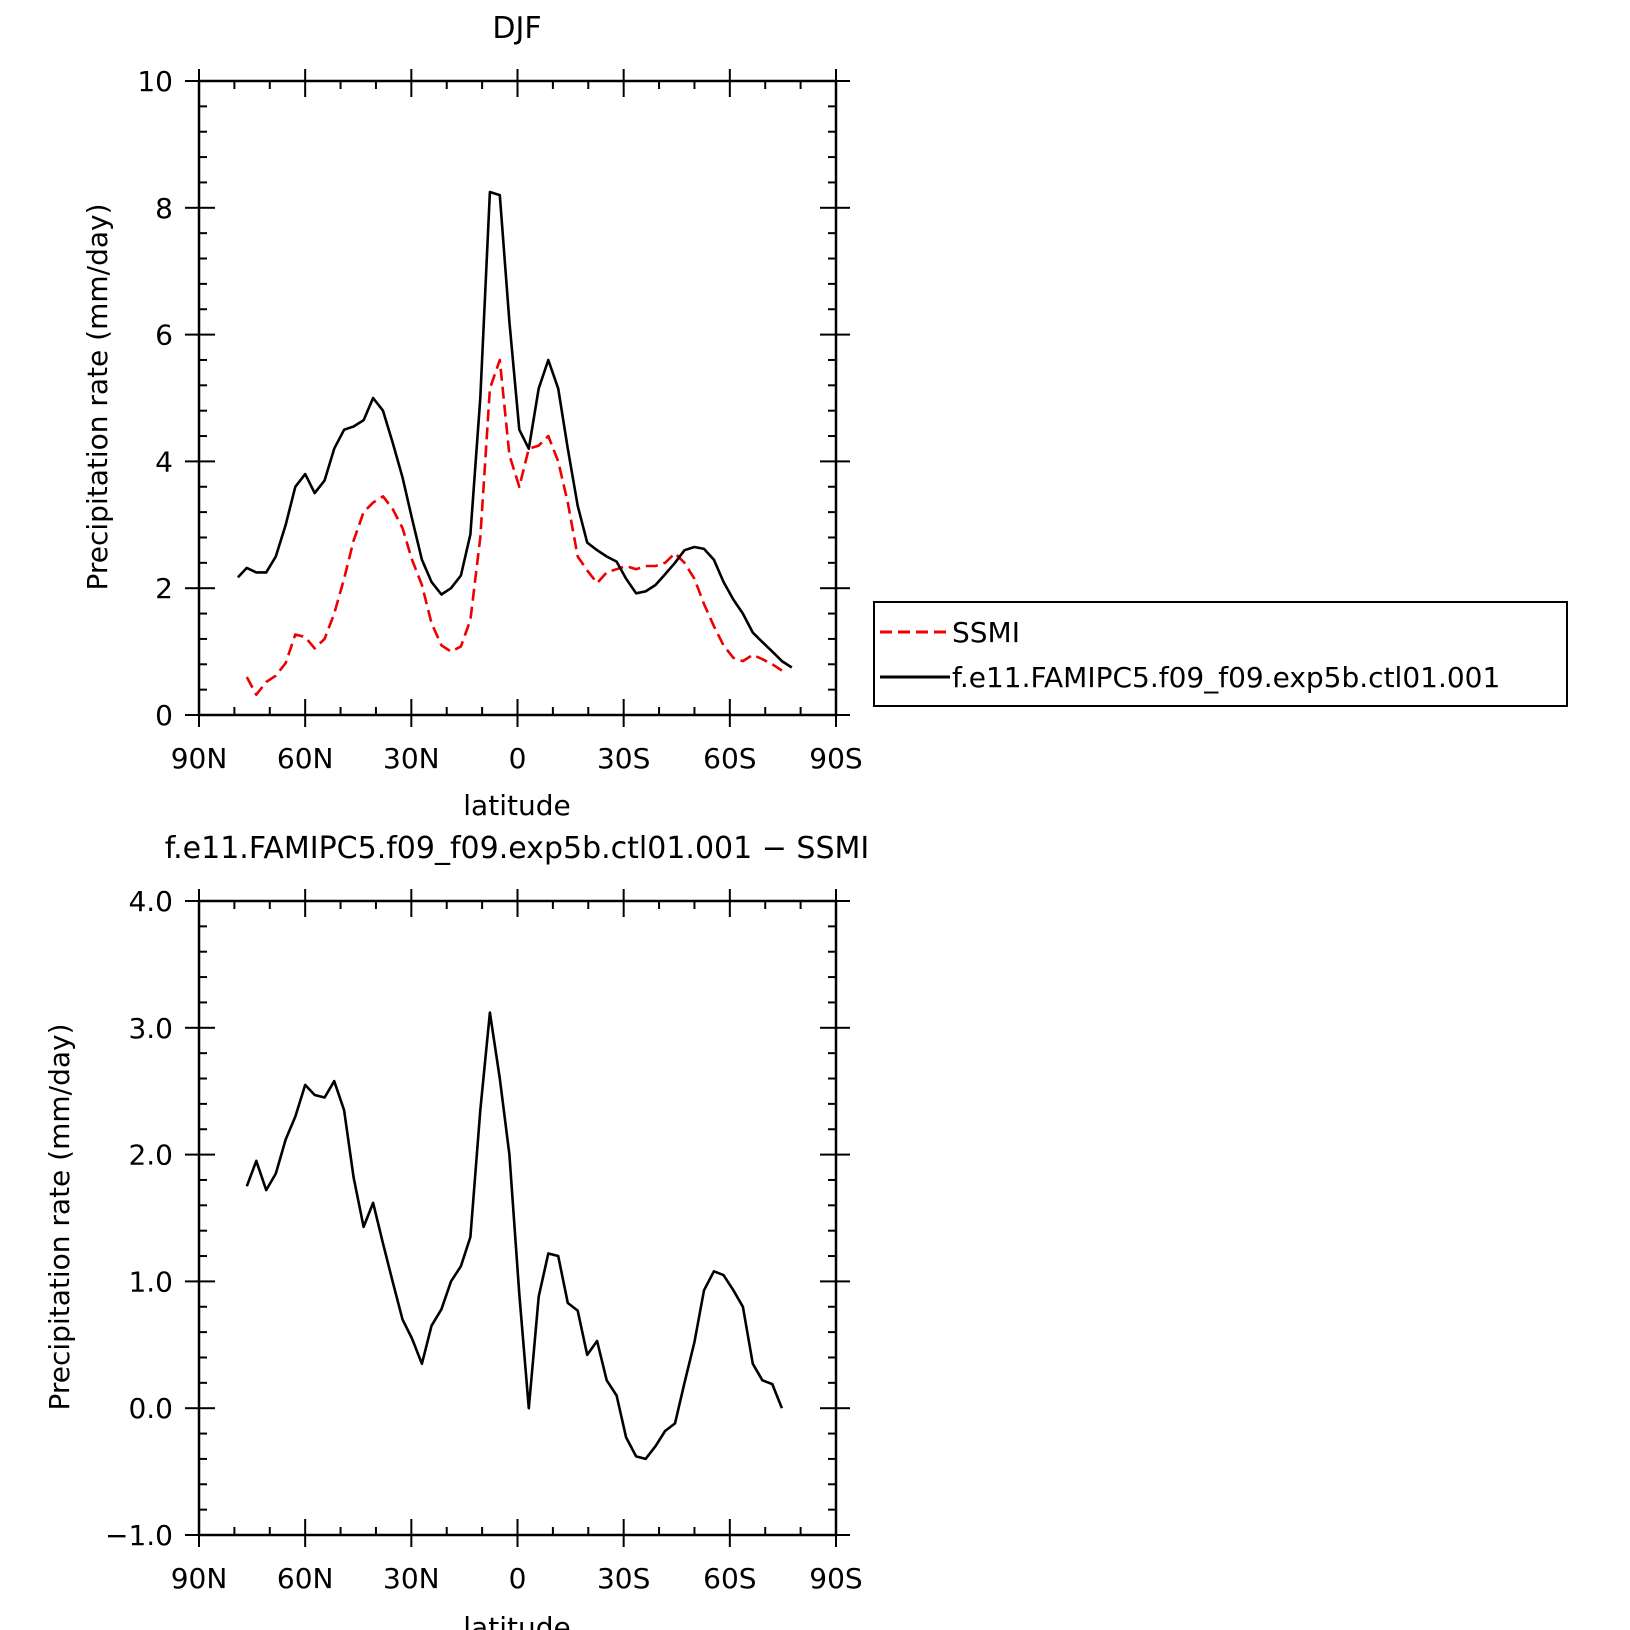 The width and height of the screenshot is (1630, 1630). I want to click on y-tick-label: 0, so click(164, 715).